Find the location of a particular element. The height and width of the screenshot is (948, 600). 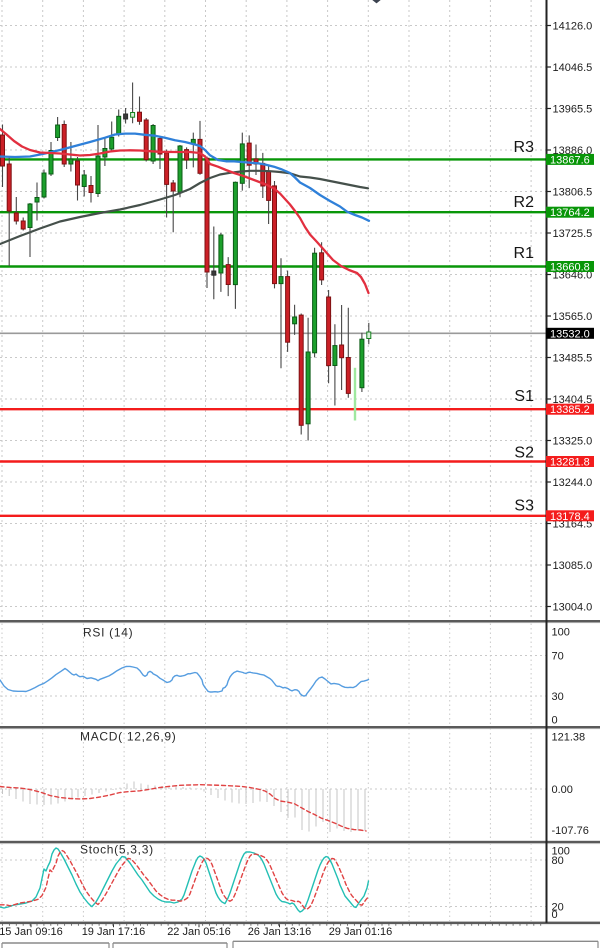

svg-text: 13532.0 is located at coordinates (570, 334).